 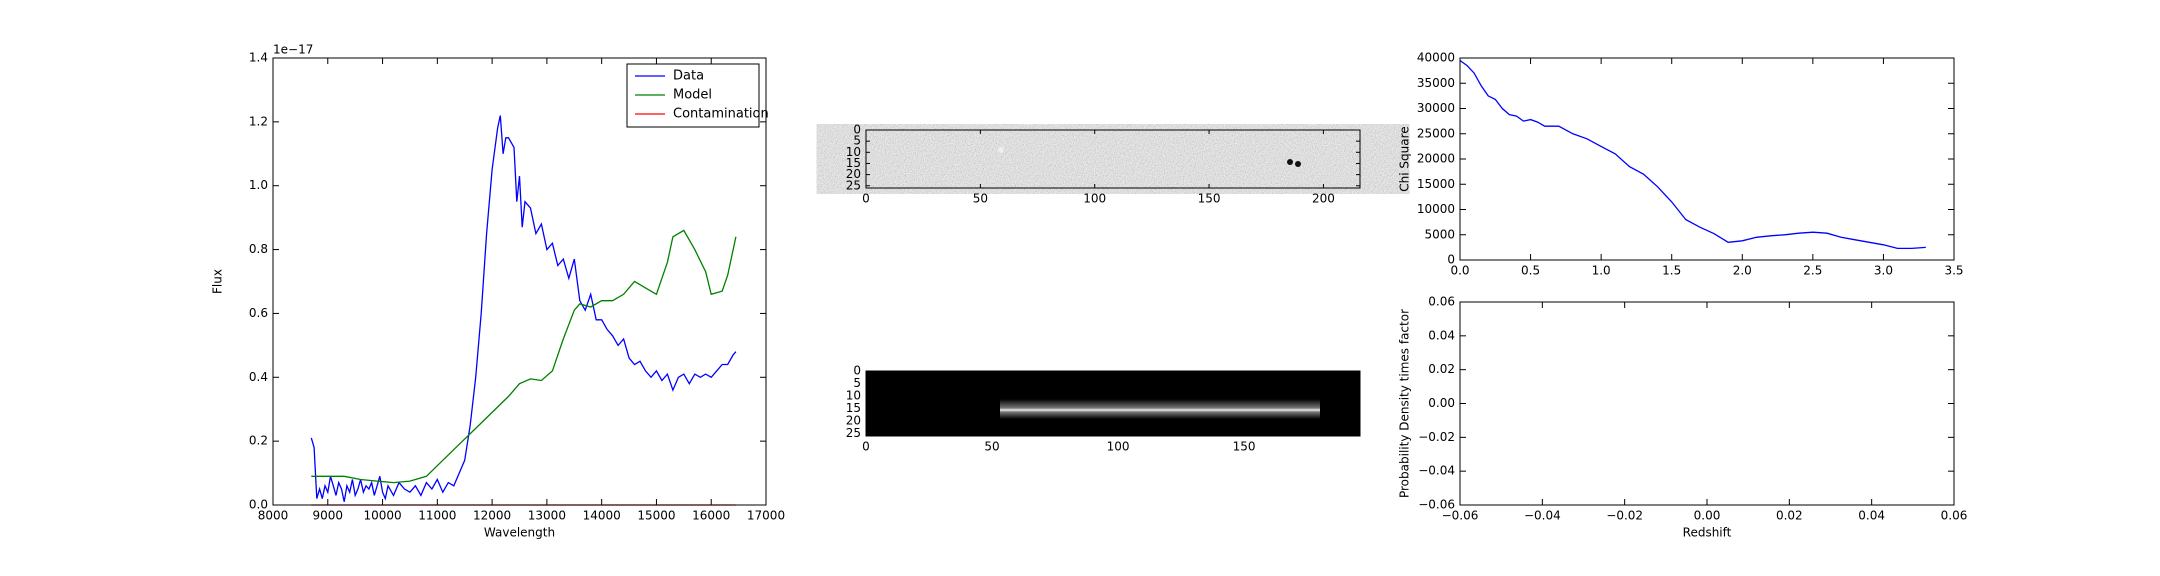 What do you see at coordinates (547, 516) in the screenshot?
I see `x-tick-label: 13000` at bounding box center [547, 516].